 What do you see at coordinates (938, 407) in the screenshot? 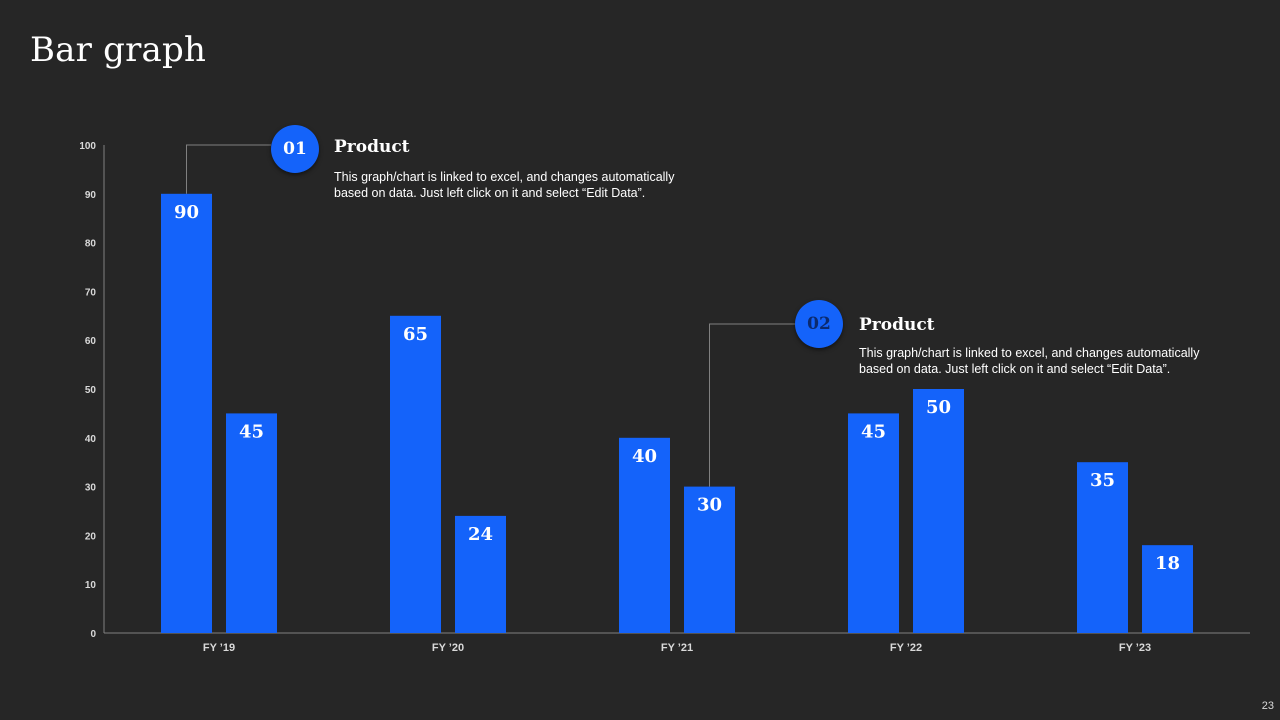
I see `data-label: 50` at bounding box center [938, 407].